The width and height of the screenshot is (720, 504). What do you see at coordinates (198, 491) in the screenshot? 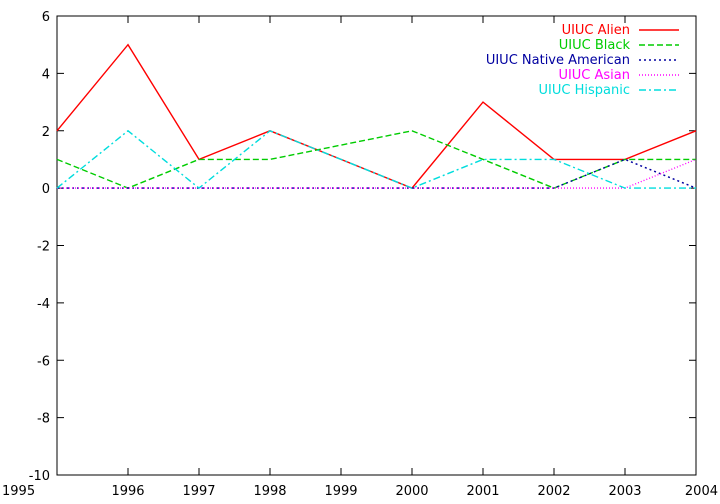
I see `x-tick-label: 1997` at bounding box center [198, 491].